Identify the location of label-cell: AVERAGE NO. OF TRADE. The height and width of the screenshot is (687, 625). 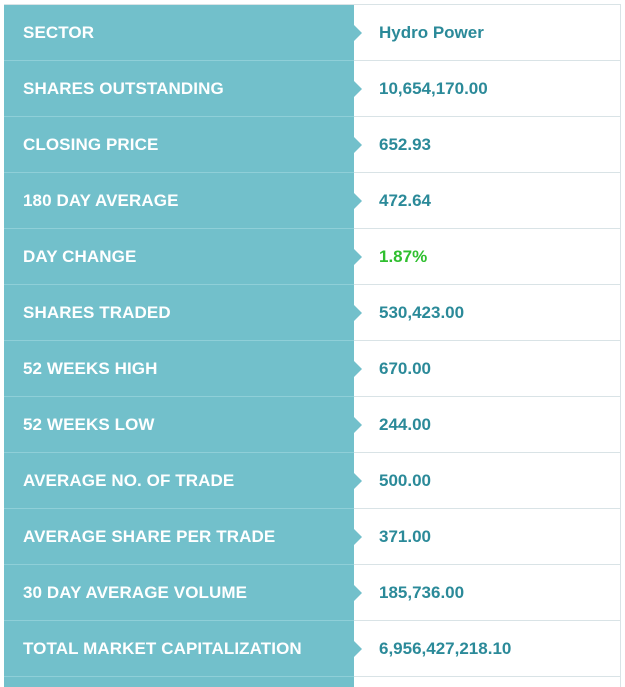
(183, 481).